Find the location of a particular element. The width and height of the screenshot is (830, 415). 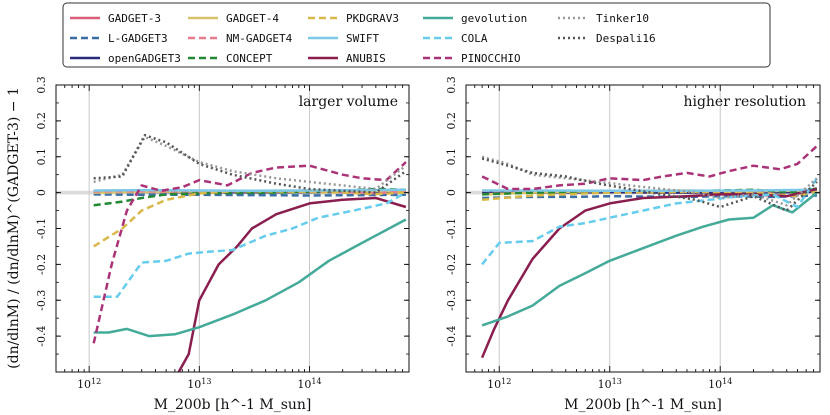

legend-label-concept: CONCEPT is located at coordinates (249, 58).